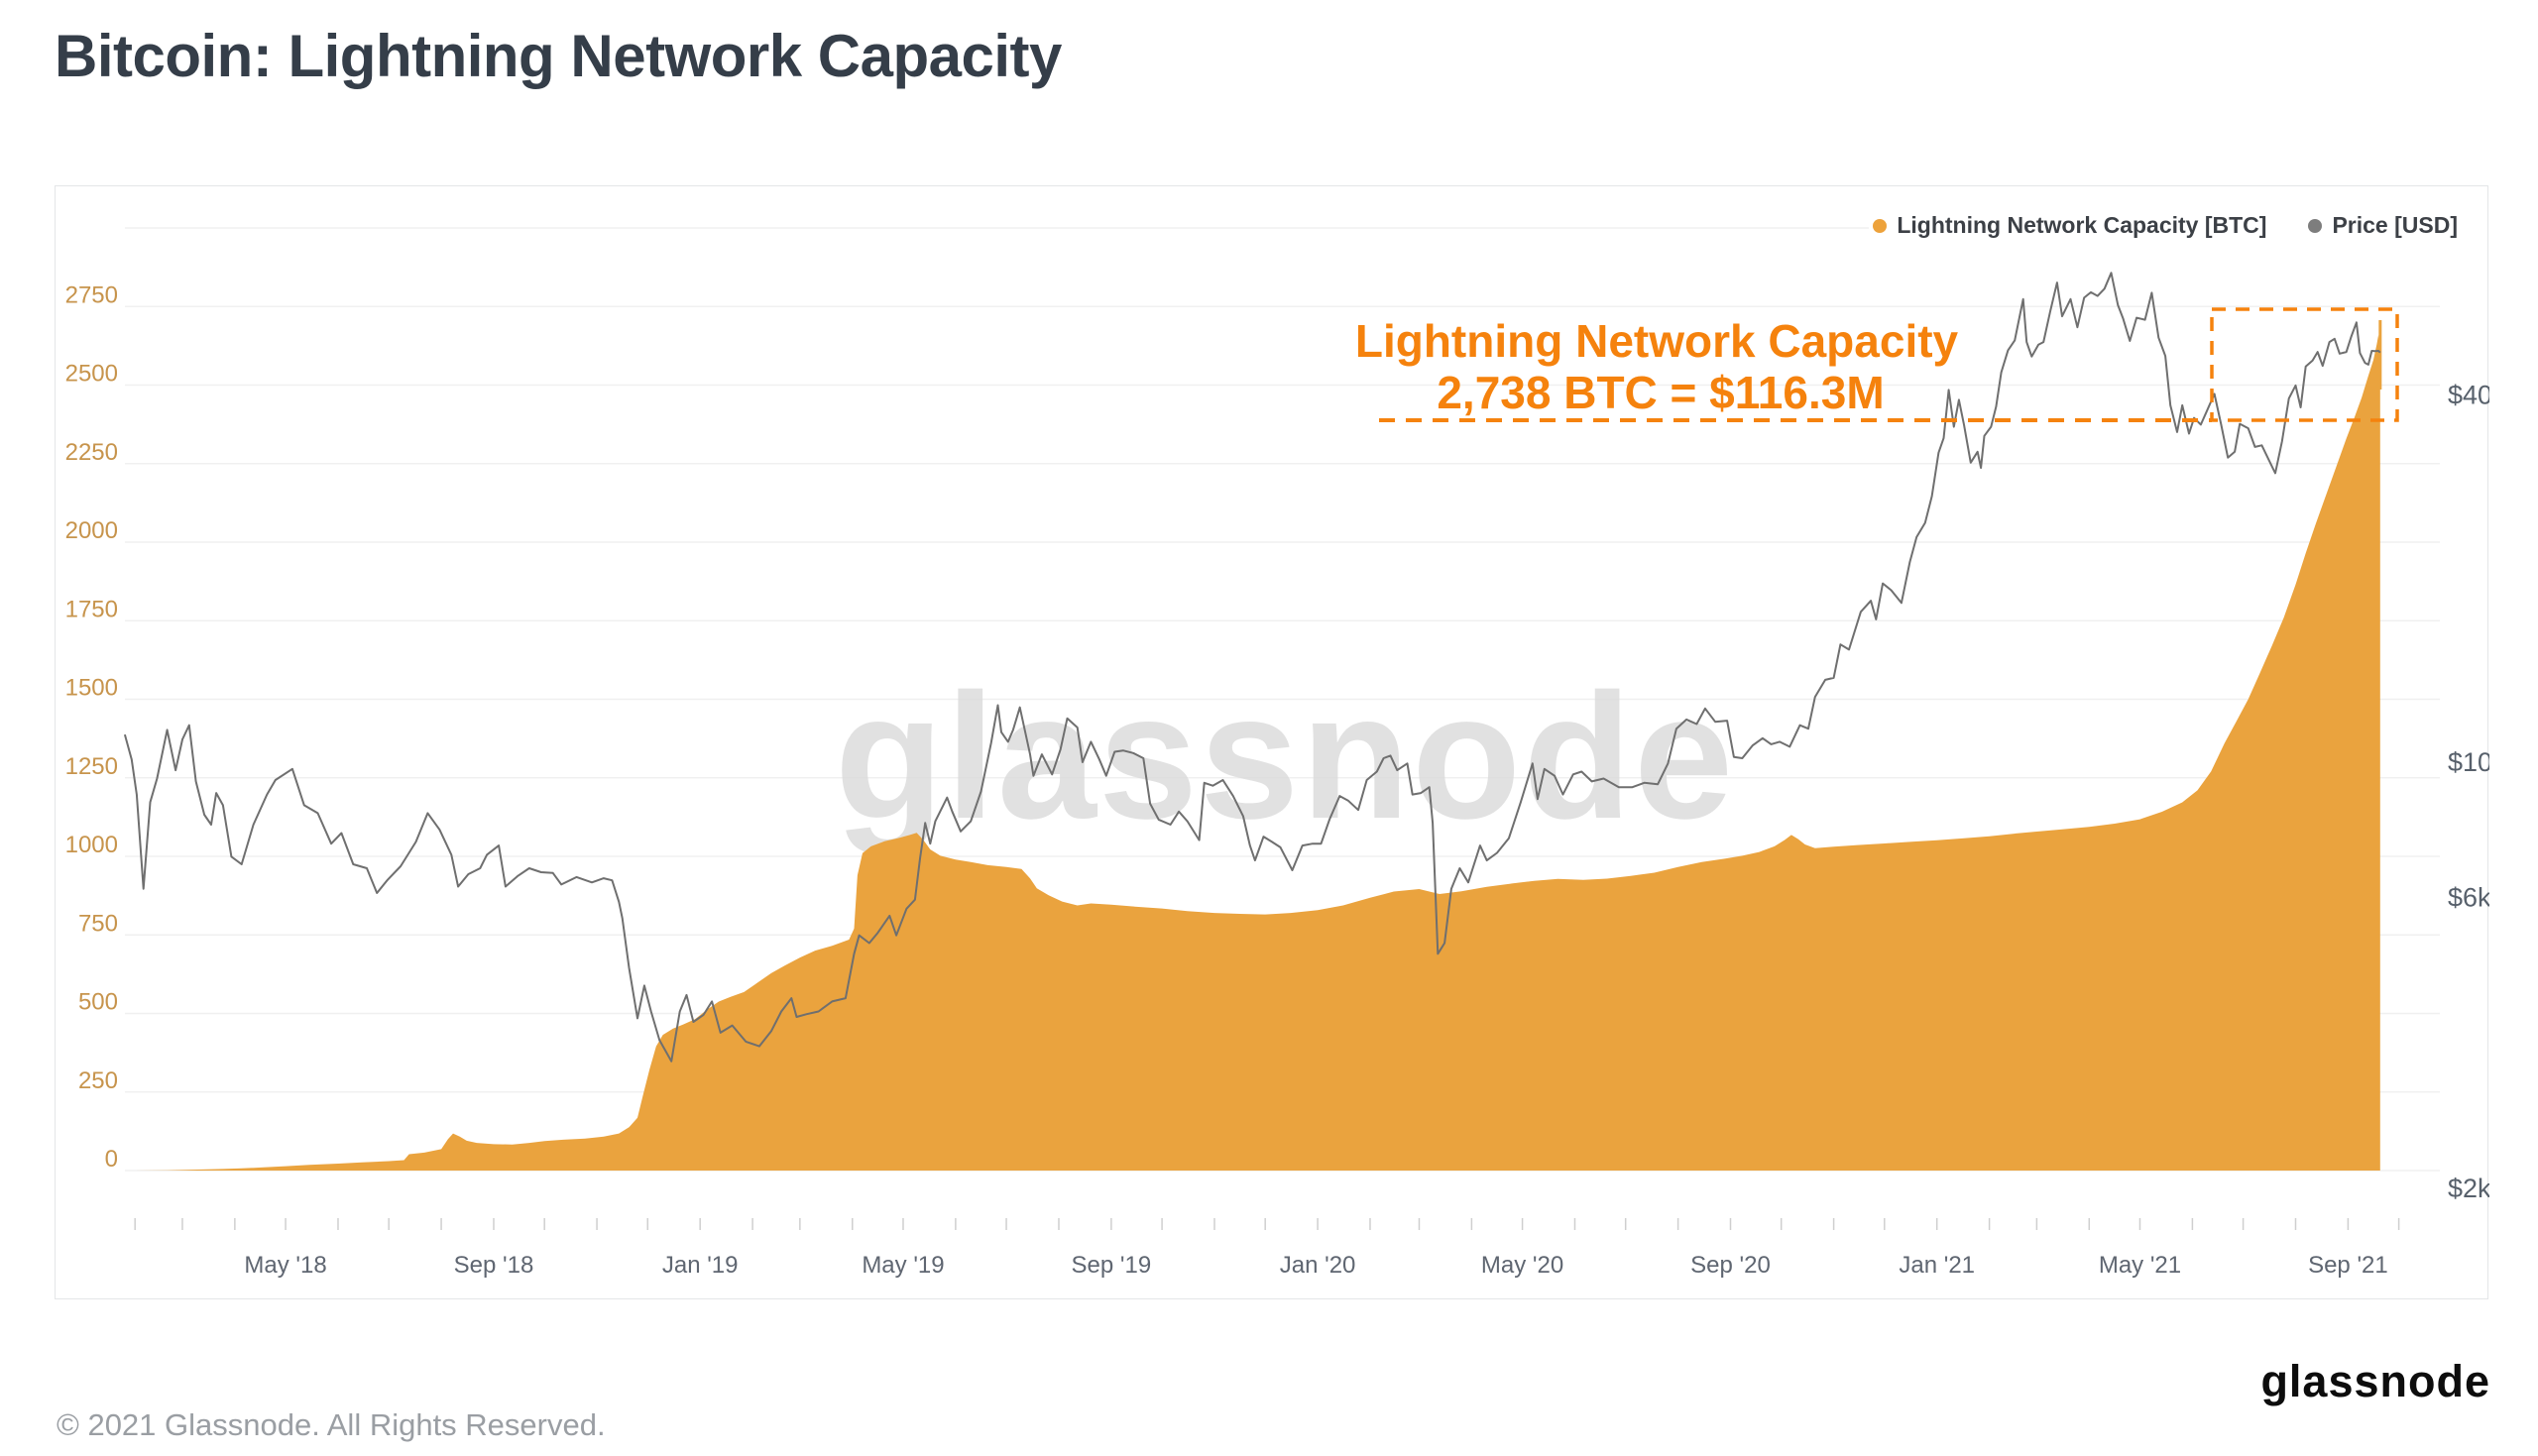  Describe the element at coordinates (1657, 341) in the screenshot. I see `annotation-title: Lightning Network Capacity` at that location.